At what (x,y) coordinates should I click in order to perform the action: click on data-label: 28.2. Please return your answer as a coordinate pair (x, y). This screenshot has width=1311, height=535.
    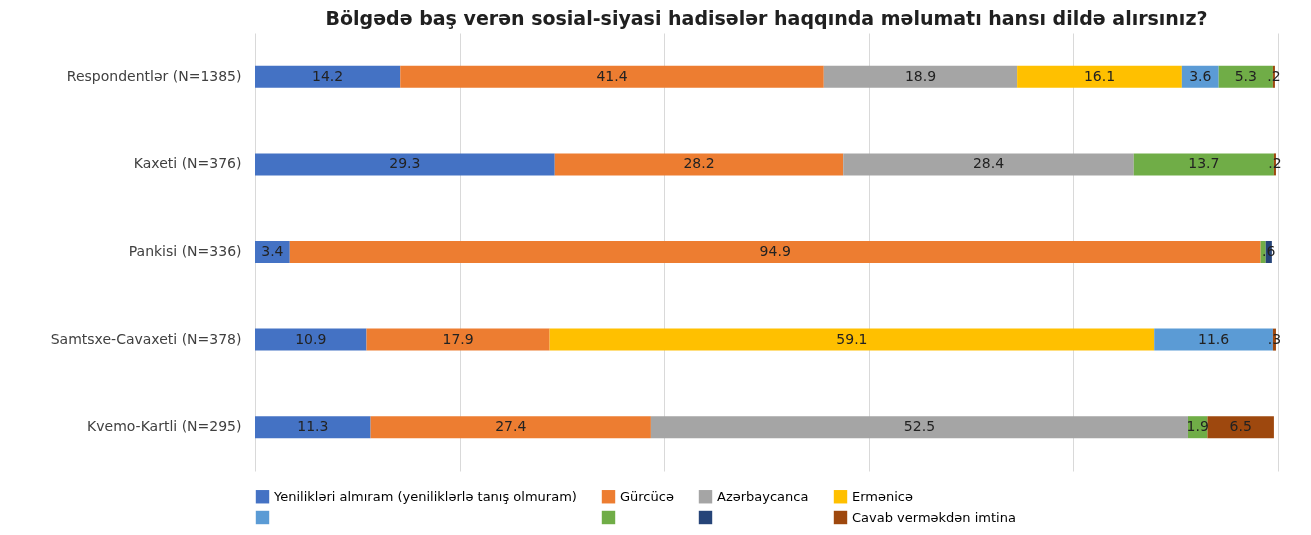
    Looking at the image, I should click on (699, 163).